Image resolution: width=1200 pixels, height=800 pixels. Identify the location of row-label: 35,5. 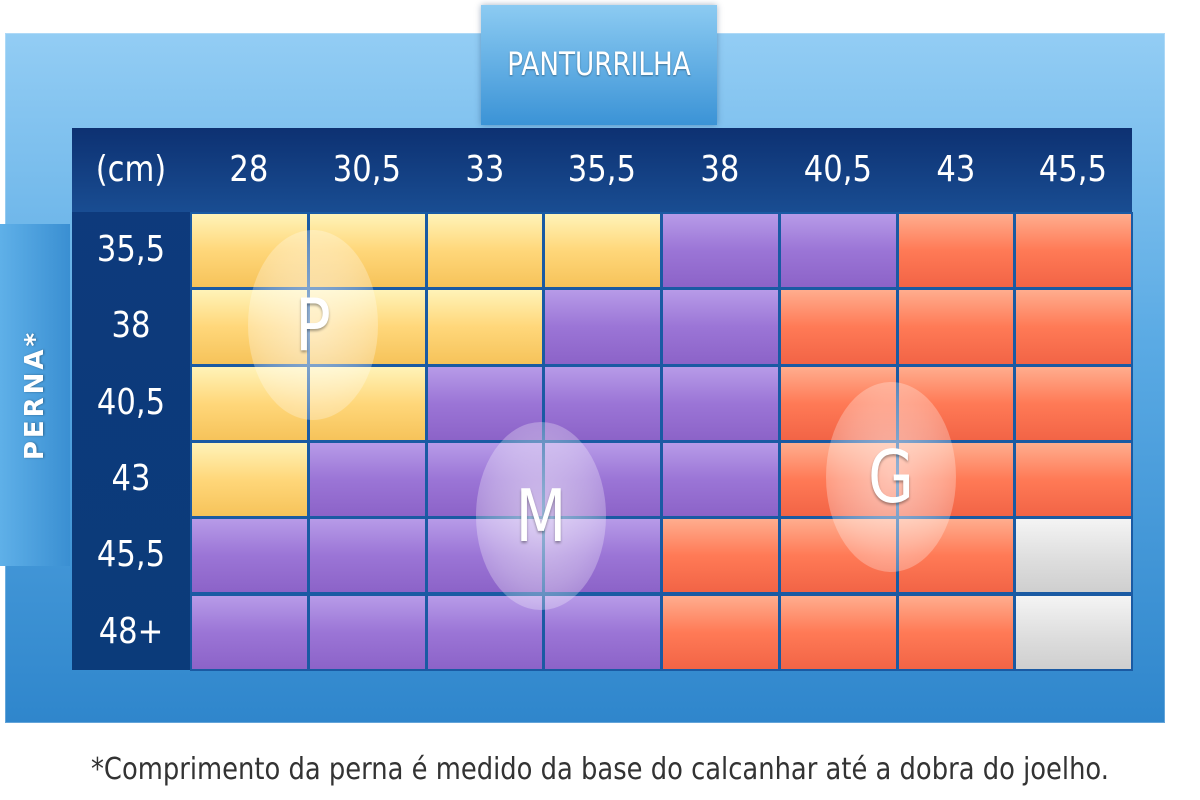
(131, 250).